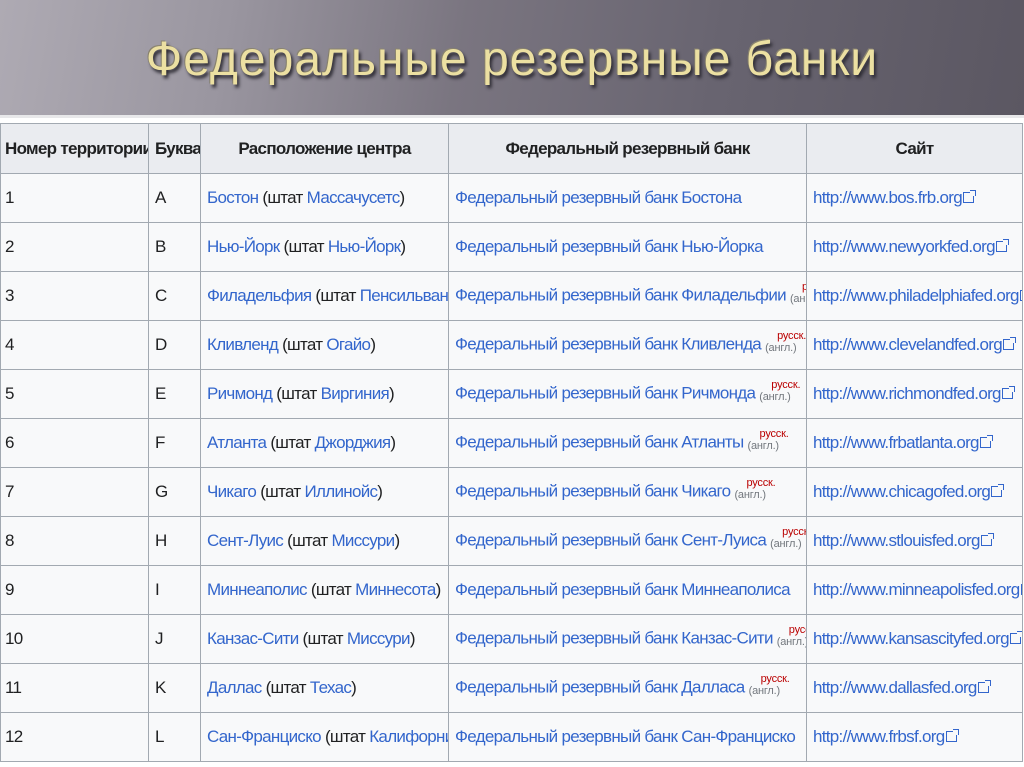 Image resolution: width=1024 pixels, height=767 pixels. I want to click on number-cell: 1, so click(74, 198).